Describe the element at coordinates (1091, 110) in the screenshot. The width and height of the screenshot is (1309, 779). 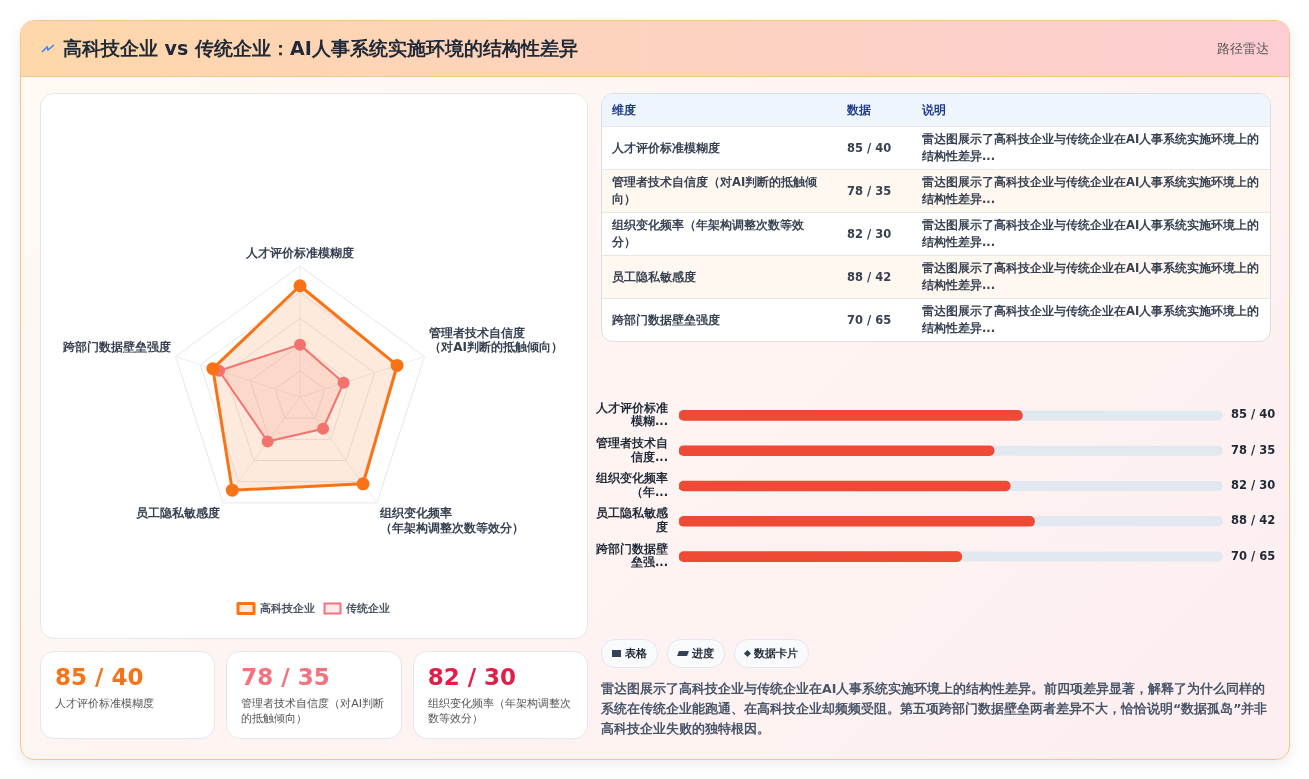
I see `text: 说明` at that location.